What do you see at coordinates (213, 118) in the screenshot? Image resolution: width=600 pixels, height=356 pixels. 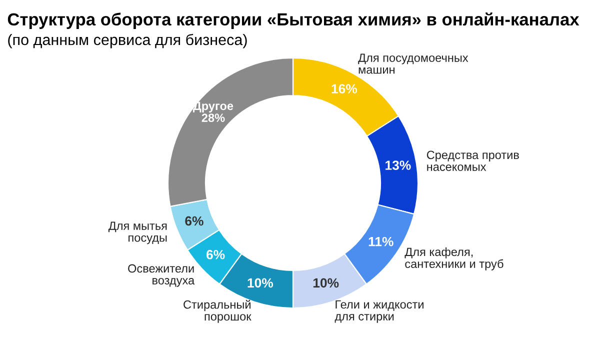 I see `data-label: 28%` at bounding box center [213, 118].